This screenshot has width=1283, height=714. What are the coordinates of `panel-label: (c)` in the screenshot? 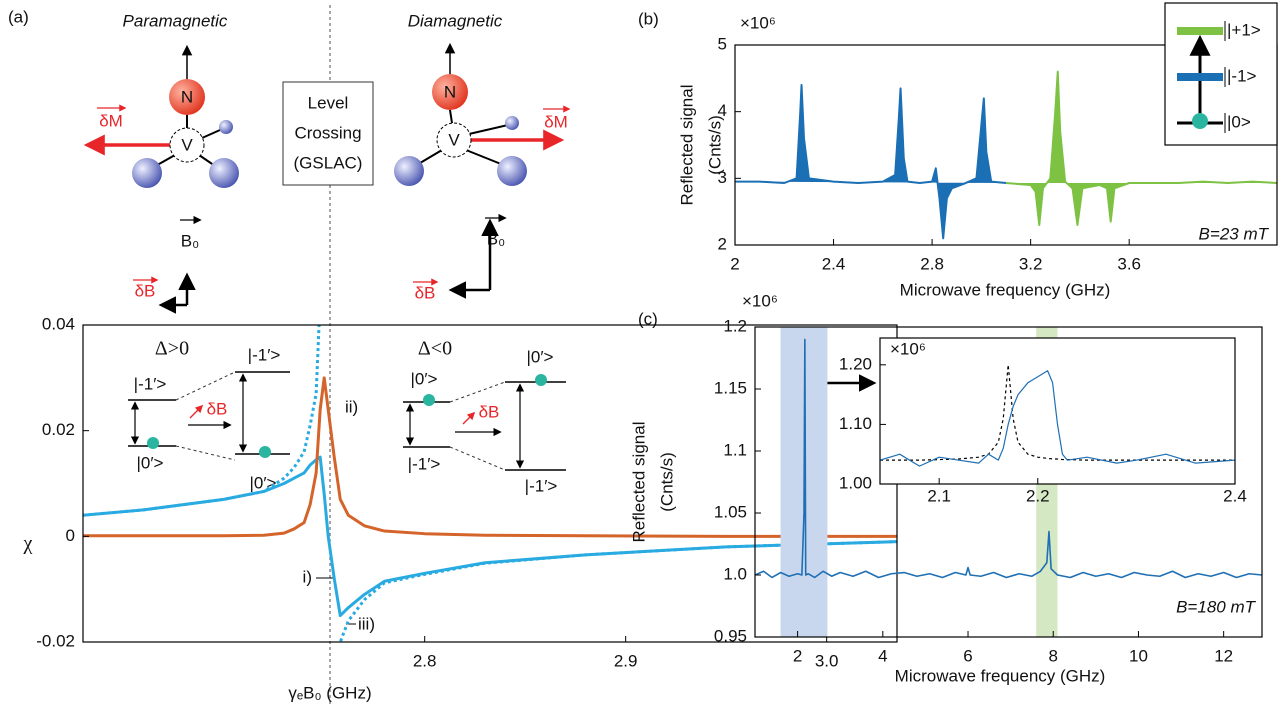 It's located at (648, 318).